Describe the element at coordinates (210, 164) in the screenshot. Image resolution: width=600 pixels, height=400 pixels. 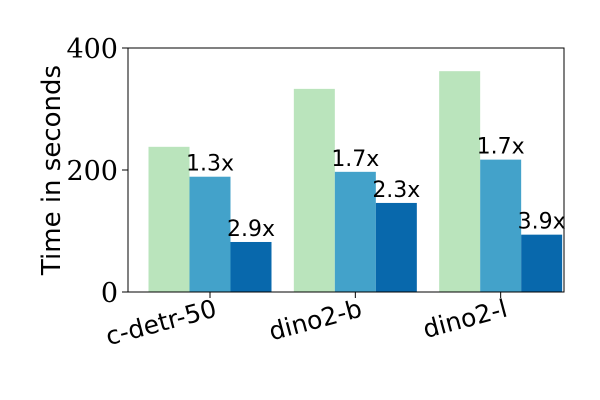
I see `bar-value-label: 1.3x` at that location.